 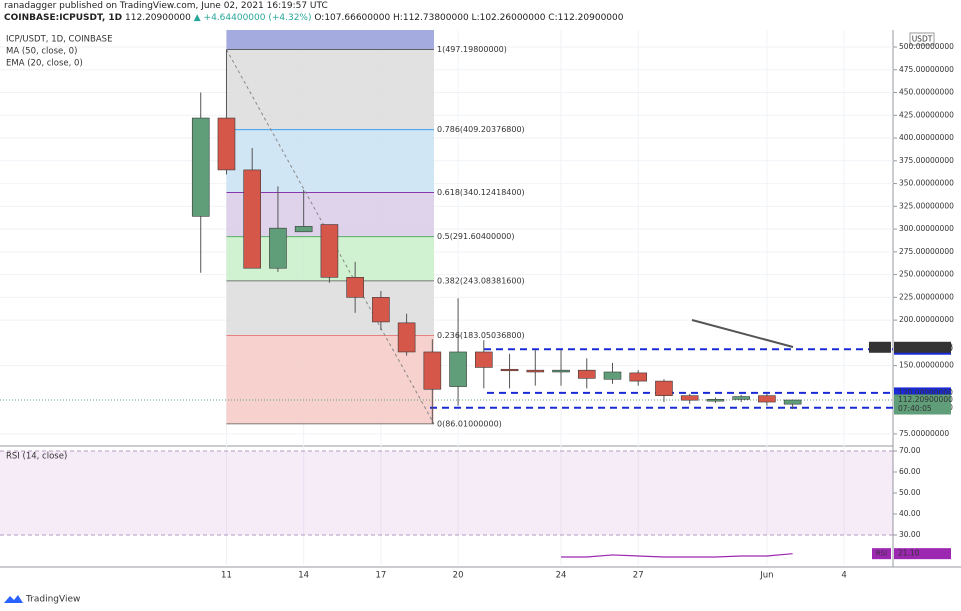 What do you see at coordinates (926, 228) in the screenshot?
I see `y-tick-label: 300.00000000` at bounding box center [926, 228].